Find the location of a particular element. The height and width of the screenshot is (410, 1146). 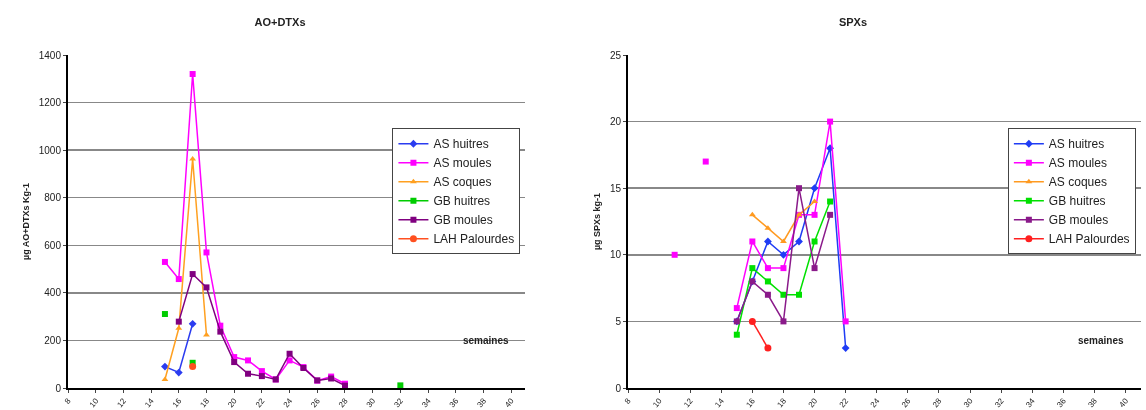

chart-title: SPXs is located at coordinates (853, 22).